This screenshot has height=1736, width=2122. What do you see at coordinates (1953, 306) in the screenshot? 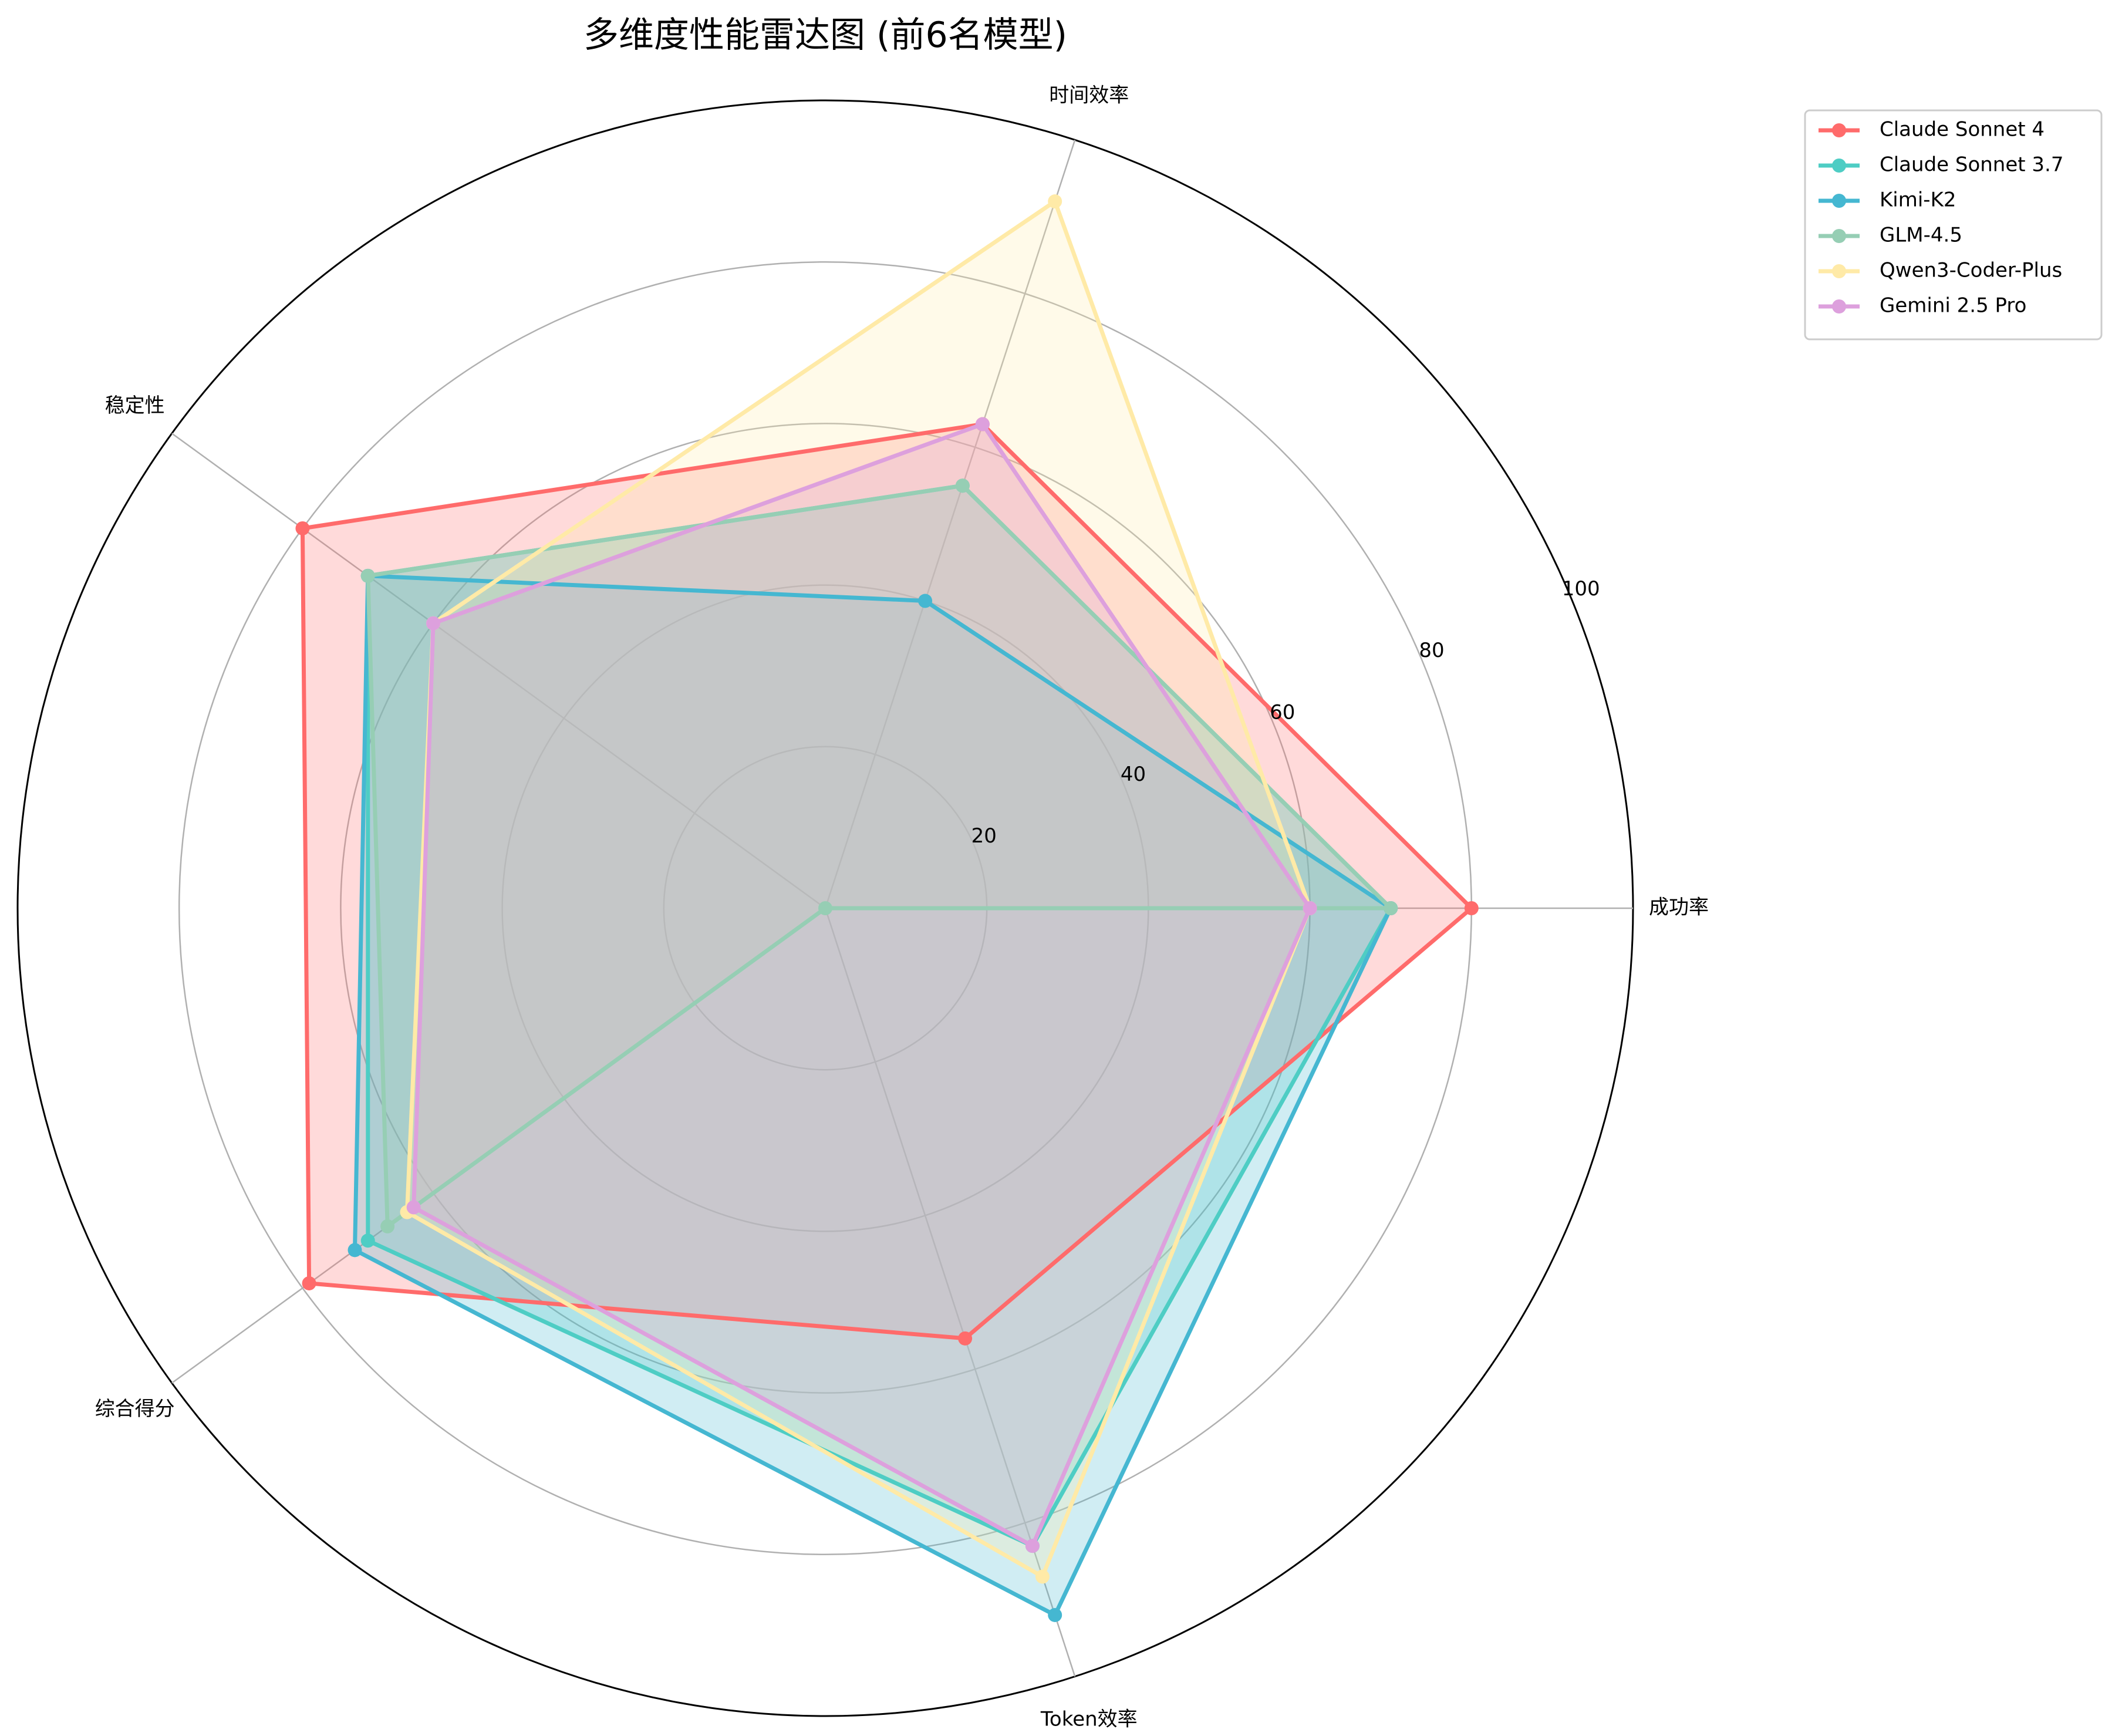
I see `legend-label-5: Gemini 2.5 Pro` at bounding box center [1953, 306].